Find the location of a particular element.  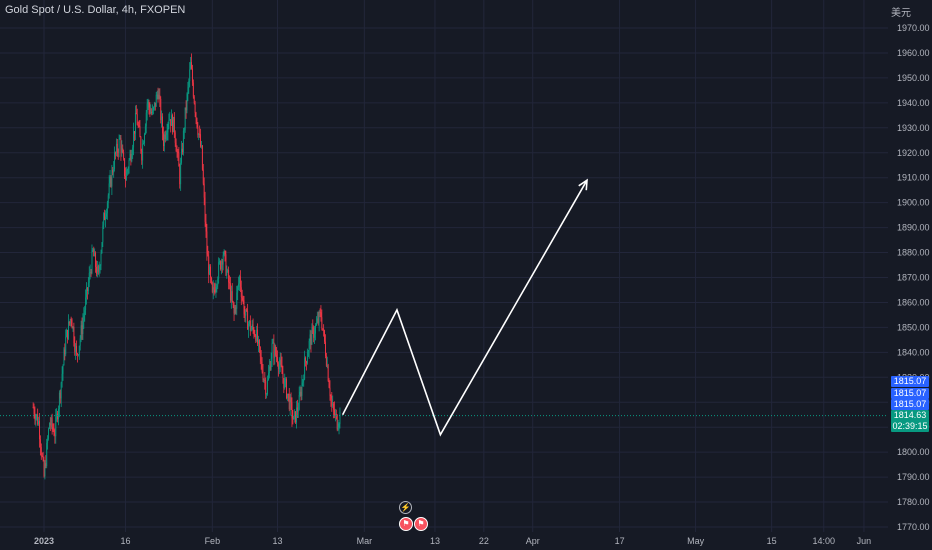

time-axis: 2023 16 Feb 13 Mar 13 22 Apr 17 May 15 14:00 Jun is located at coordinates (452, 541).